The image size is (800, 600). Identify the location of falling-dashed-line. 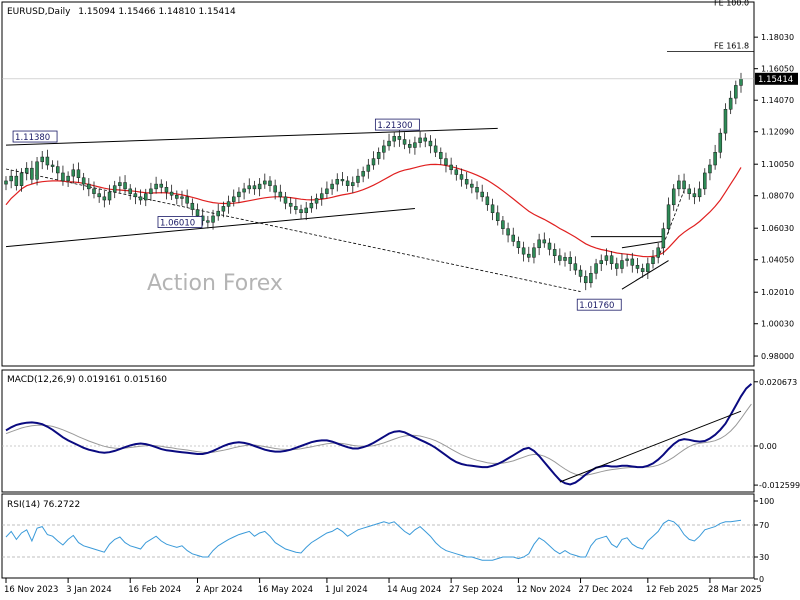
(293, 230).